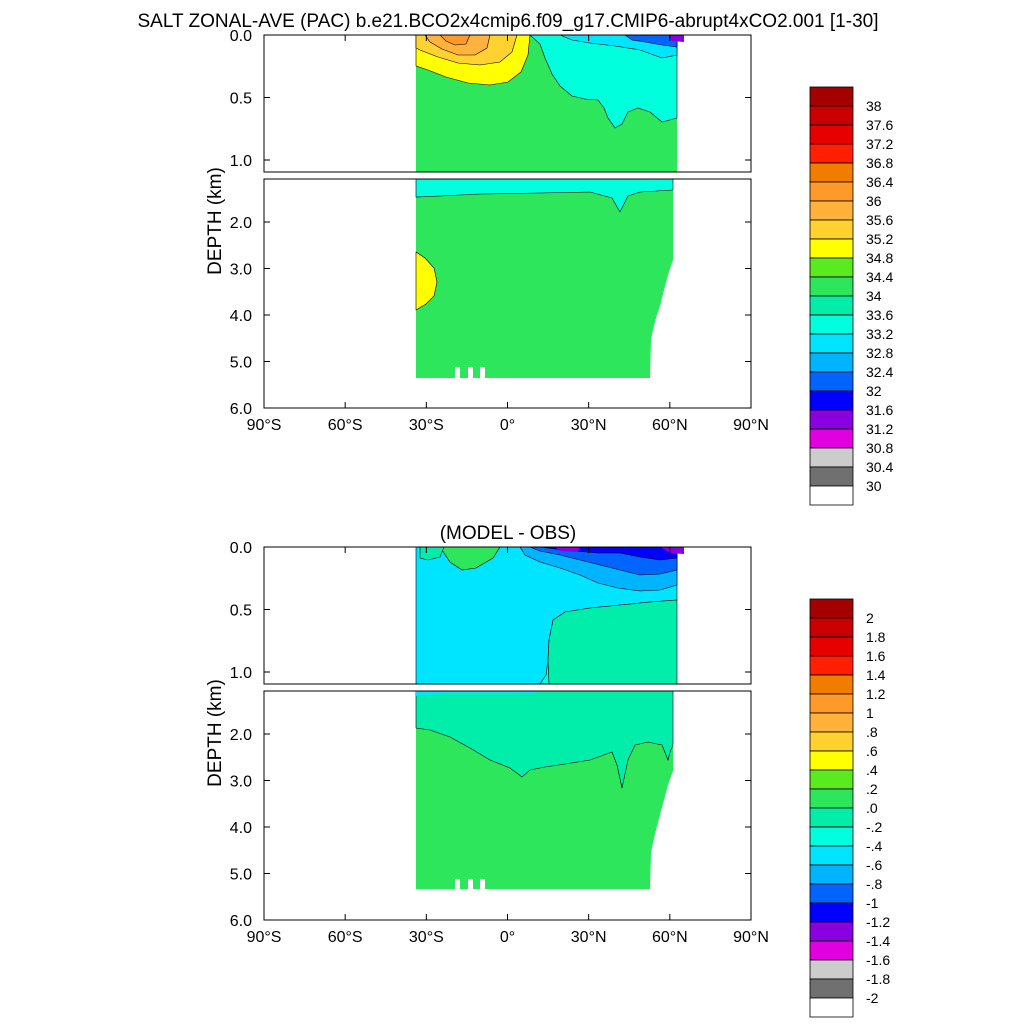 This screenshot has height=1024, width=1024. What do you see at coordinates (879, 410) in the screenshot?
I see `colorbar-label: 31.6` at bounding box center [879, 410].